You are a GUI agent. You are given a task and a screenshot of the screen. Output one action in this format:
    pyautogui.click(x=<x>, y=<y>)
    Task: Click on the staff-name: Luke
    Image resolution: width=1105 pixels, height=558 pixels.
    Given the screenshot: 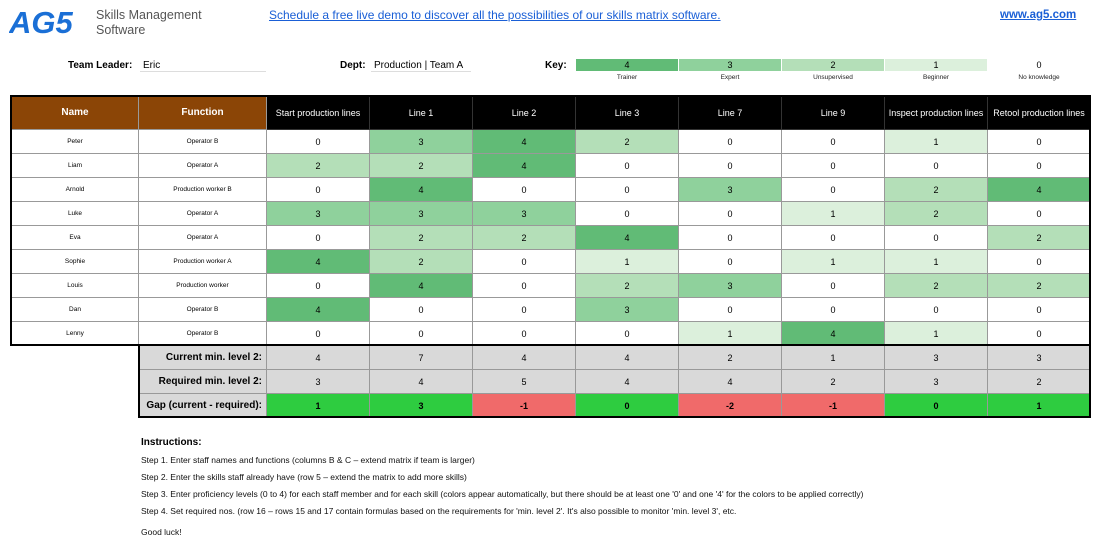 What is the action you would take?
    pyautogui.click(x=75, y=214)
    